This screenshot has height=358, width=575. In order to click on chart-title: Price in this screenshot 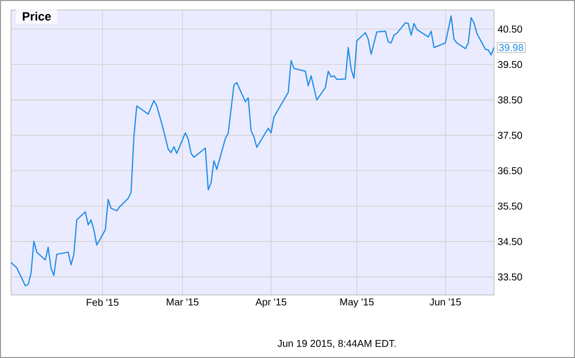, I will do `click(36, 16)`.